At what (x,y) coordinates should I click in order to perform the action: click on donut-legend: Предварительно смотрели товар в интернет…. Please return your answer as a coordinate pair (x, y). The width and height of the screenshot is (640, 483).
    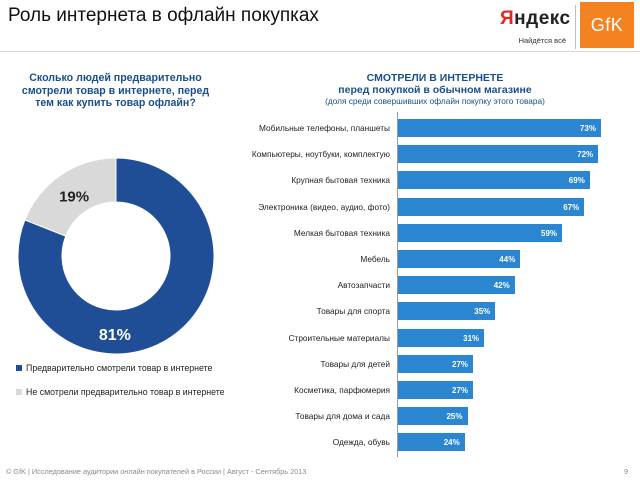
    Looking at the image, I should click on (121, 387).